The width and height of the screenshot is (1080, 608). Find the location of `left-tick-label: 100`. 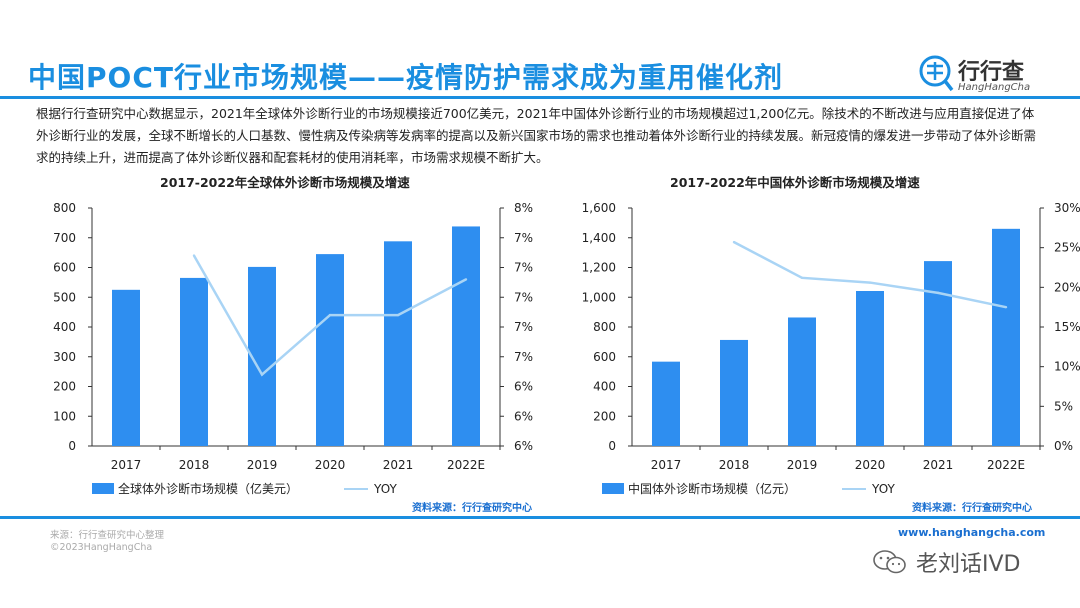

left-tick-label: 100 is located at coordinates (64, 416).